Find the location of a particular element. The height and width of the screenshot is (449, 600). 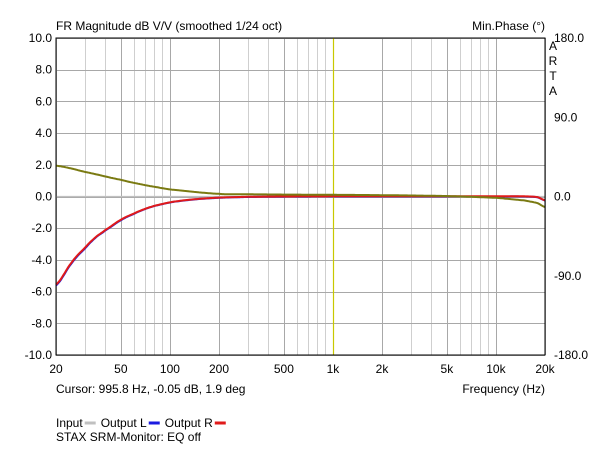

y-tick-label: 10.0 is located at coordinates (41, 38).